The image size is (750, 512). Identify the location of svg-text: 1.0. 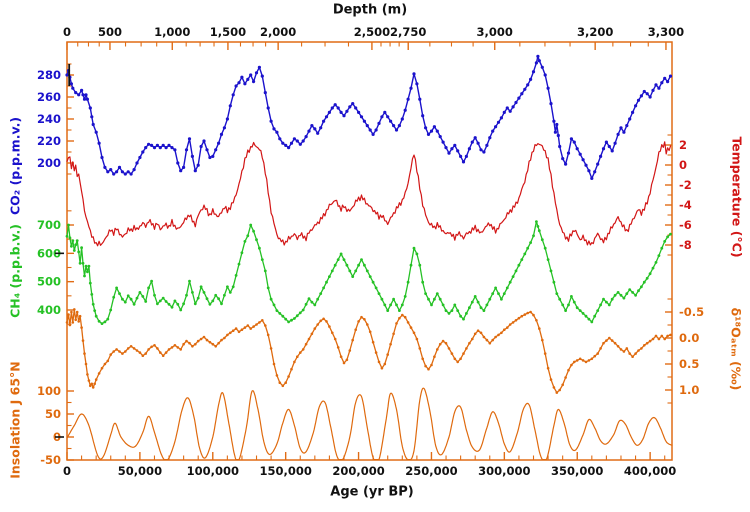
(689, 390).